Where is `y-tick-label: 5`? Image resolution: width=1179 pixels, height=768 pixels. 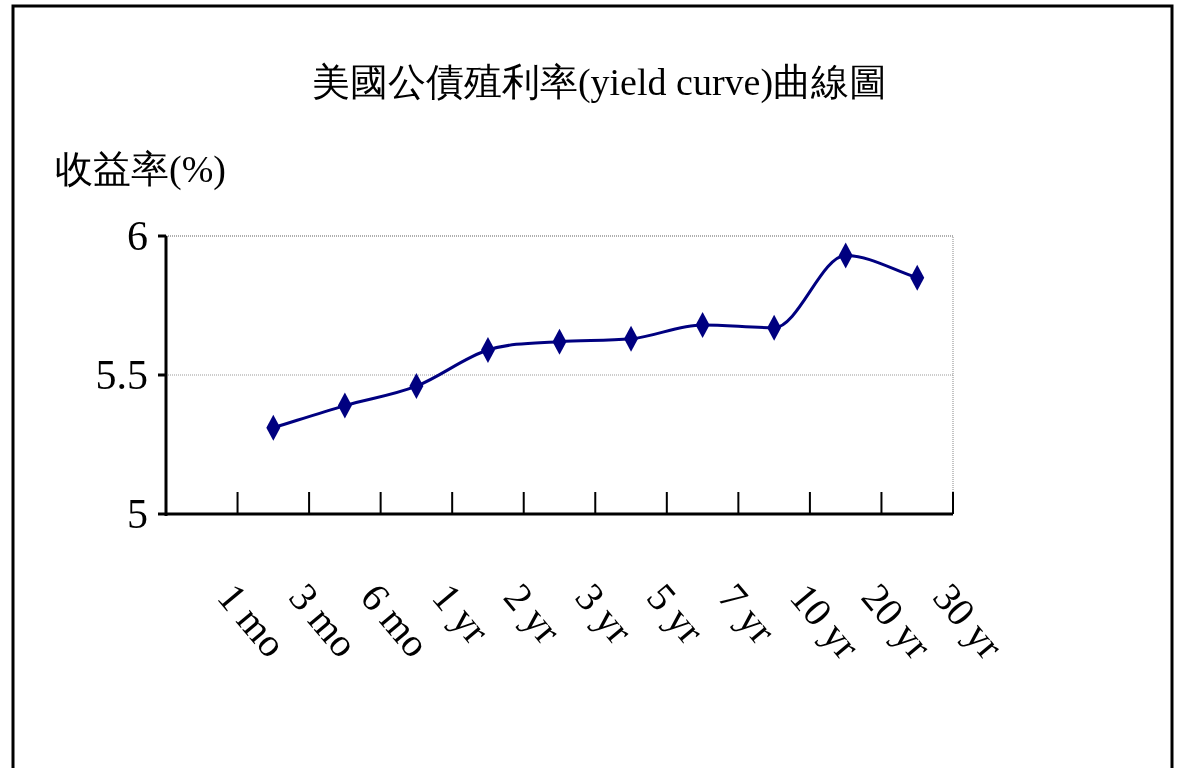 y-tick-label: 5 is located at coordinates (137, 514).